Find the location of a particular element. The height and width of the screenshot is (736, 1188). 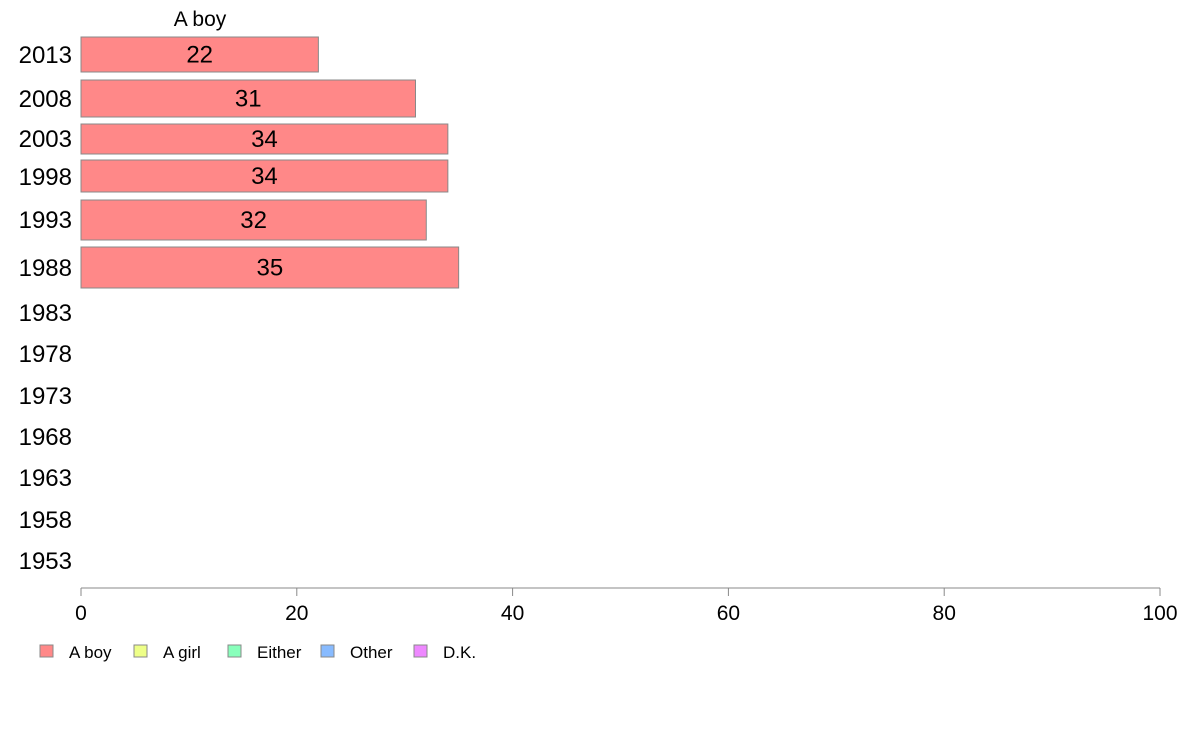

y-label-1978: 1978 is located at coordinates (45, 354).